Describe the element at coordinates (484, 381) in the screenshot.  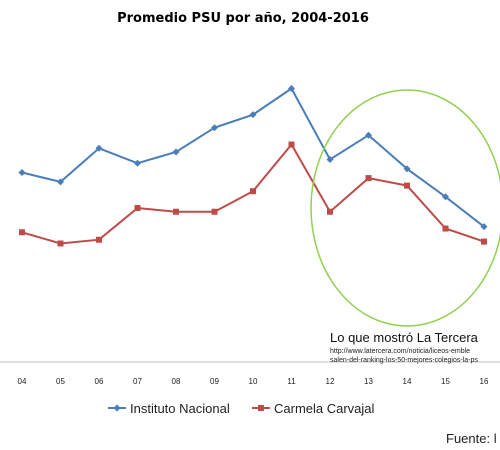
I see `x-tick-label: 16` at that location.